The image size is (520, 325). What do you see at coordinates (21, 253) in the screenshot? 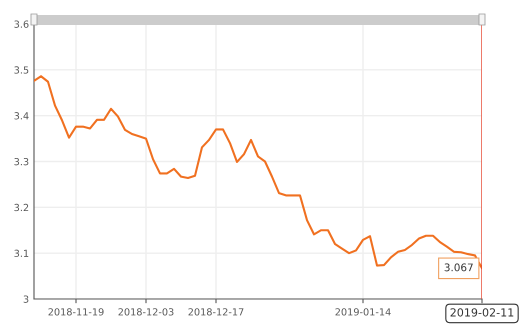
I see `y-tick-label: 3.1` at bounding box center [21, 253].